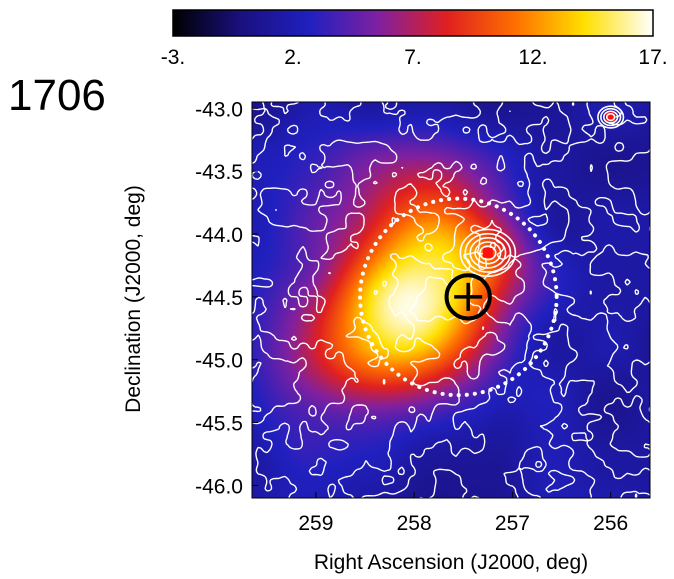 The height and width of the screenshot is (579, 674). I want to click on extent-dotted-circle, so click(458, 297).